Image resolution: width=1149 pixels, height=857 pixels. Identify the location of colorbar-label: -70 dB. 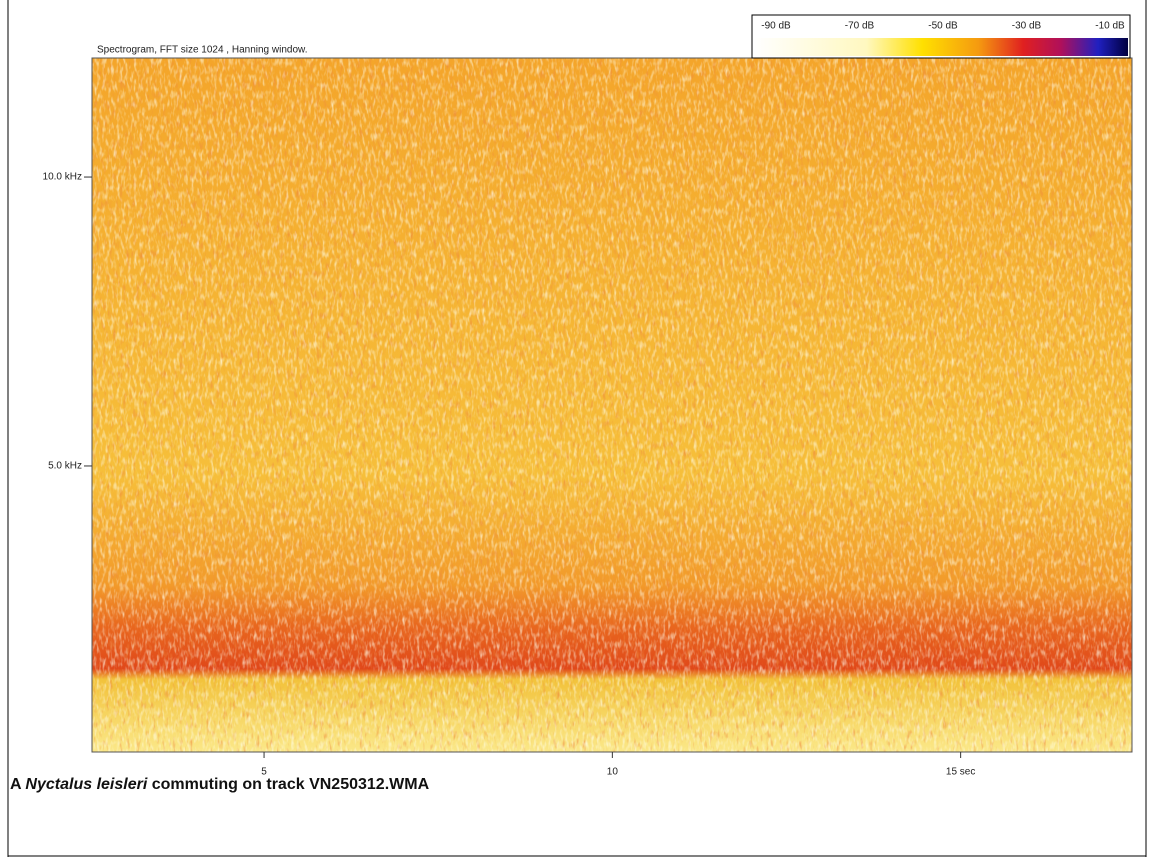
(860, 26).